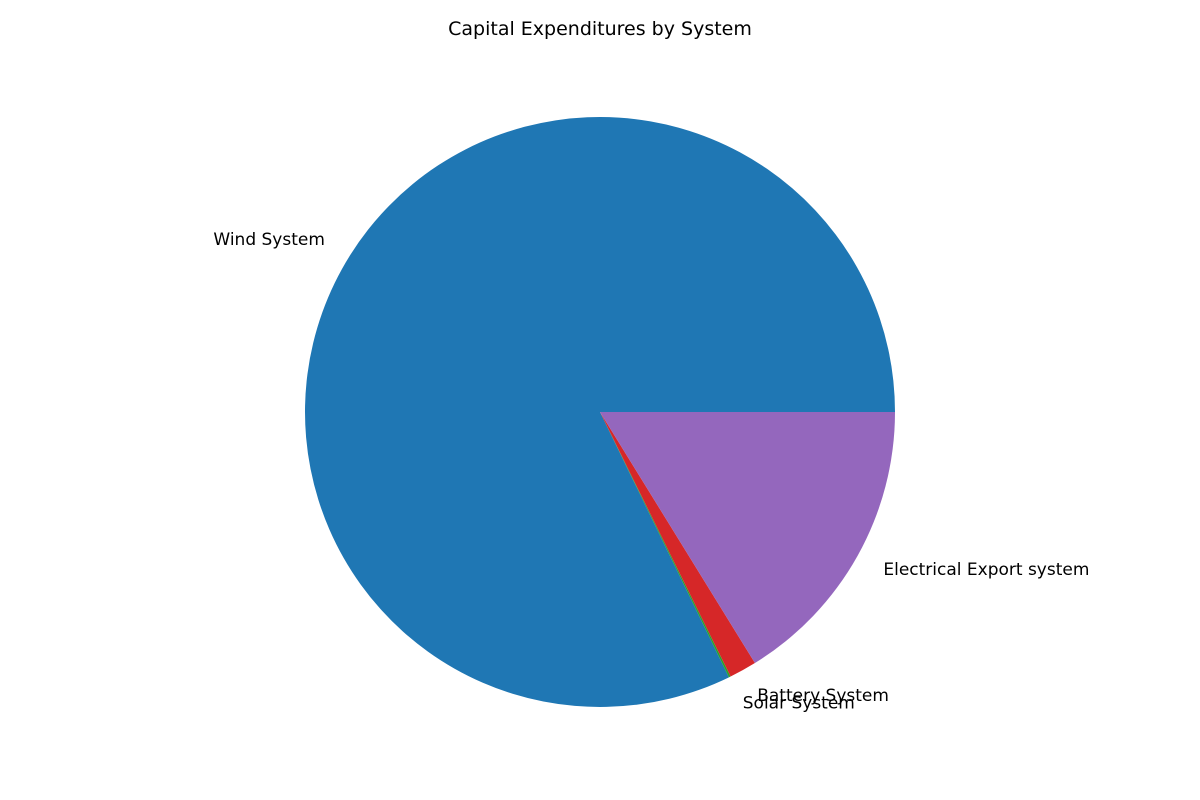 Image resolution: width=1200 pixels, height=800 pixels. I want to click on slice-label-wind-system: Wind System, so click(269, 240).